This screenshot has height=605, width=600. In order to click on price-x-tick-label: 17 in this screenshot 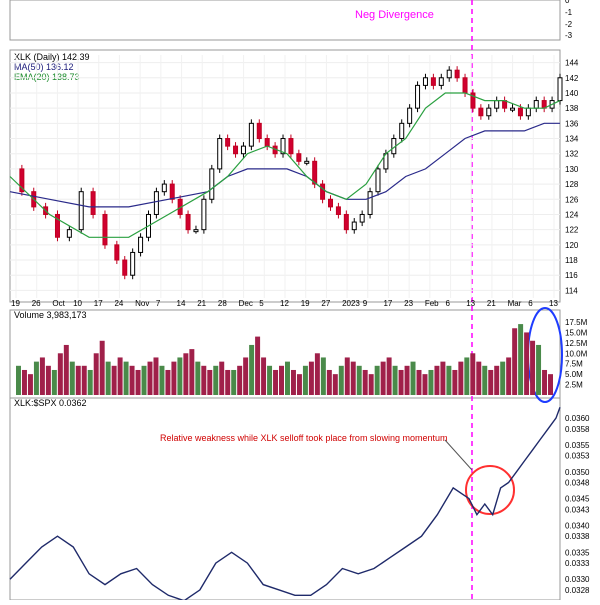, I will do `click(387, 303)`.